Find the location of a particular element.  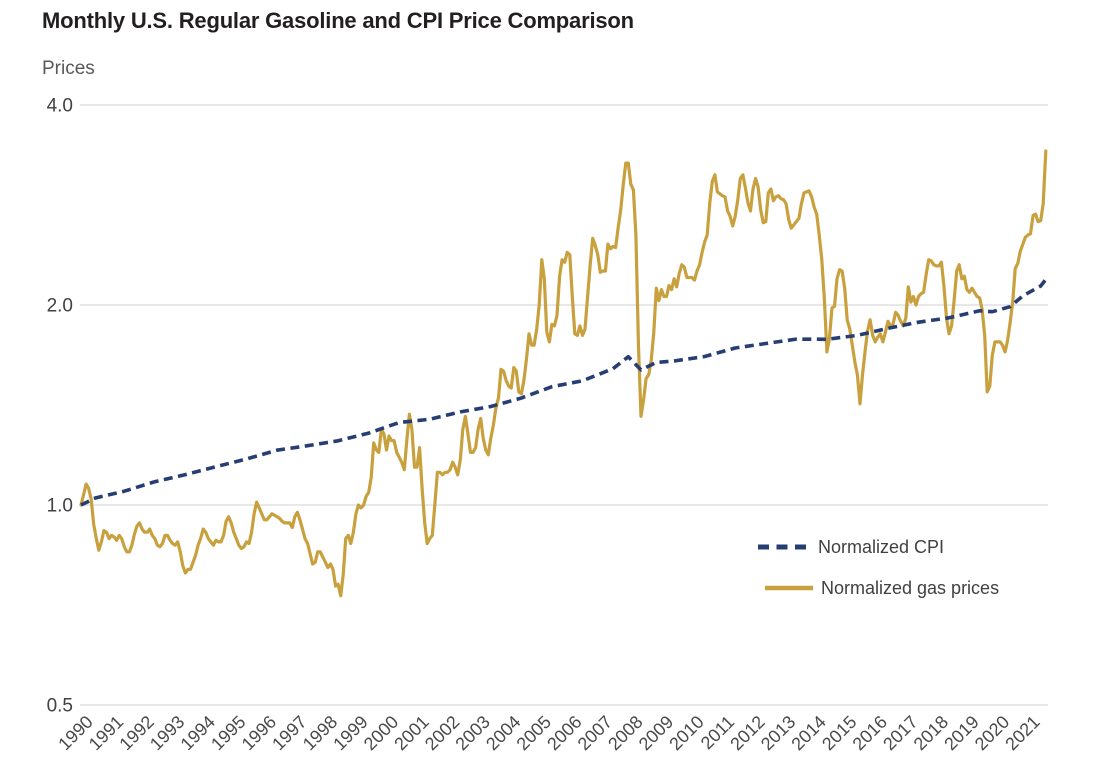

x-tick-label-2019: 2019 is located at coordinates (961, 733).